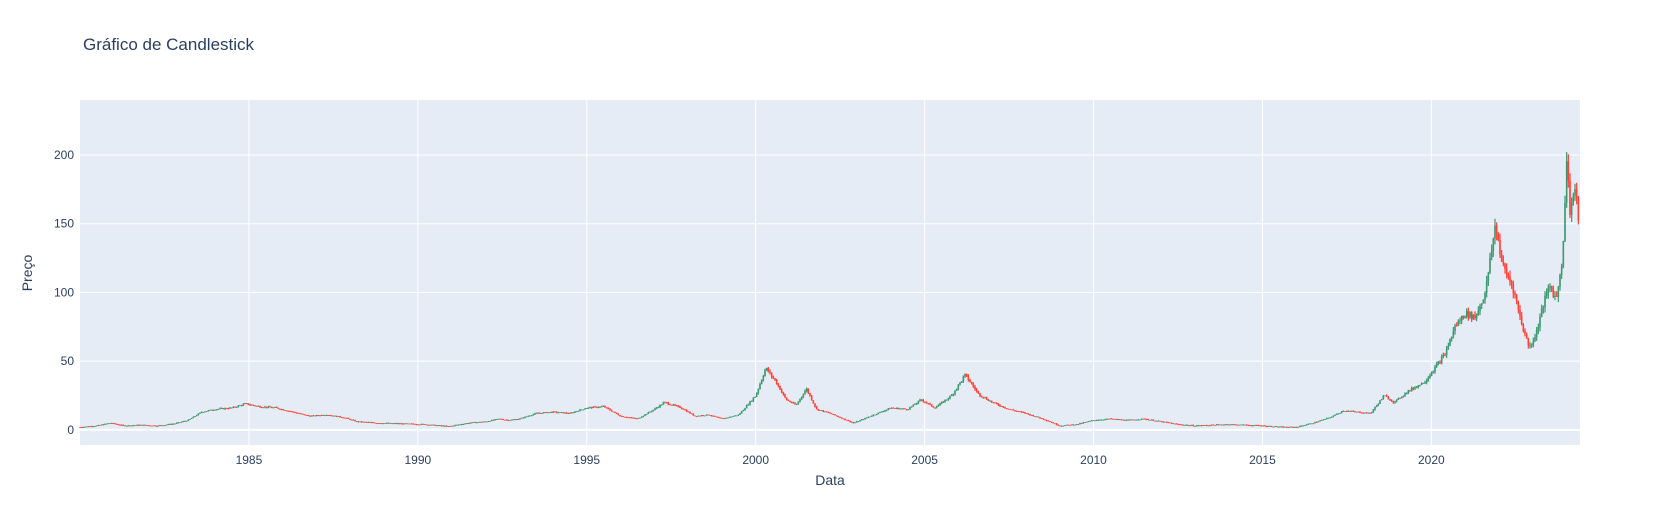  I want to click on x-tick-label: 2015, so click(1262, 460).